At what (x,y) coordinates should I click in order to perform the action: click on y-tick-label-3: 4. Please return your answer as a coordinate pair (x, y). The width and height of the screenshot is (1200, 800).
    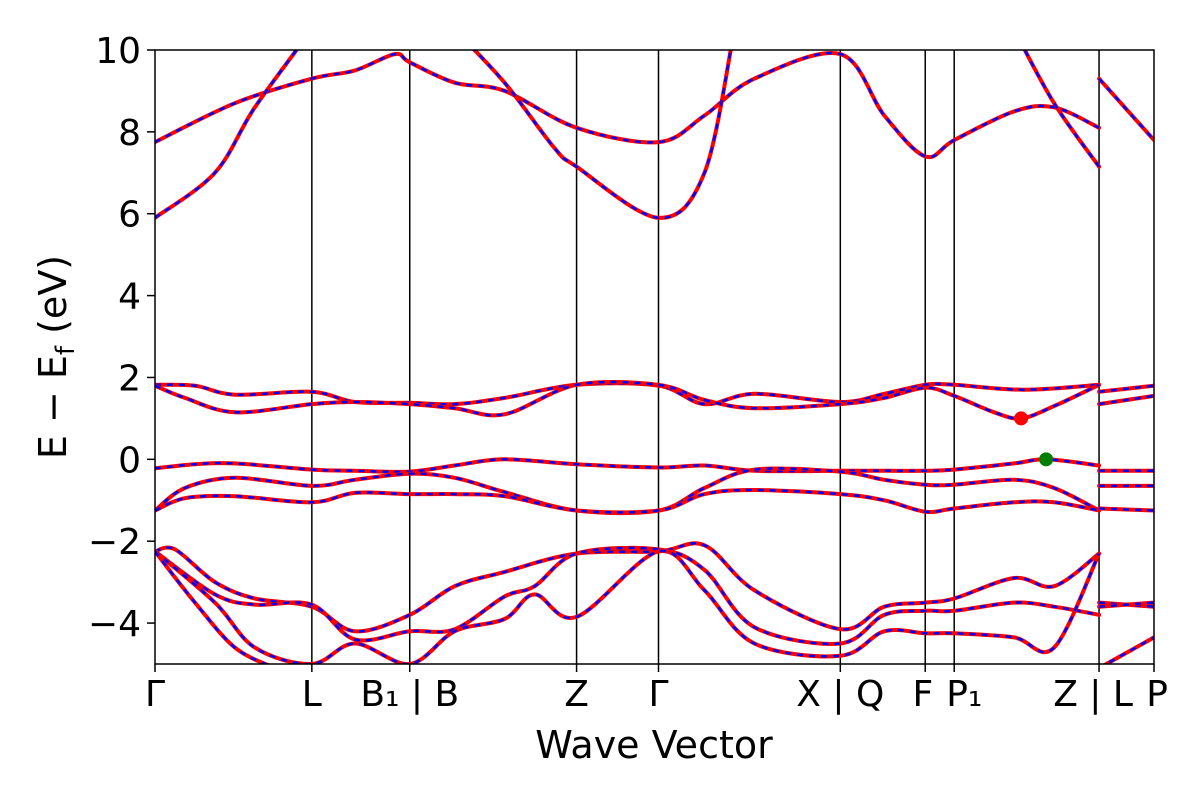
    Looking at the image, I should click on (129, 297).